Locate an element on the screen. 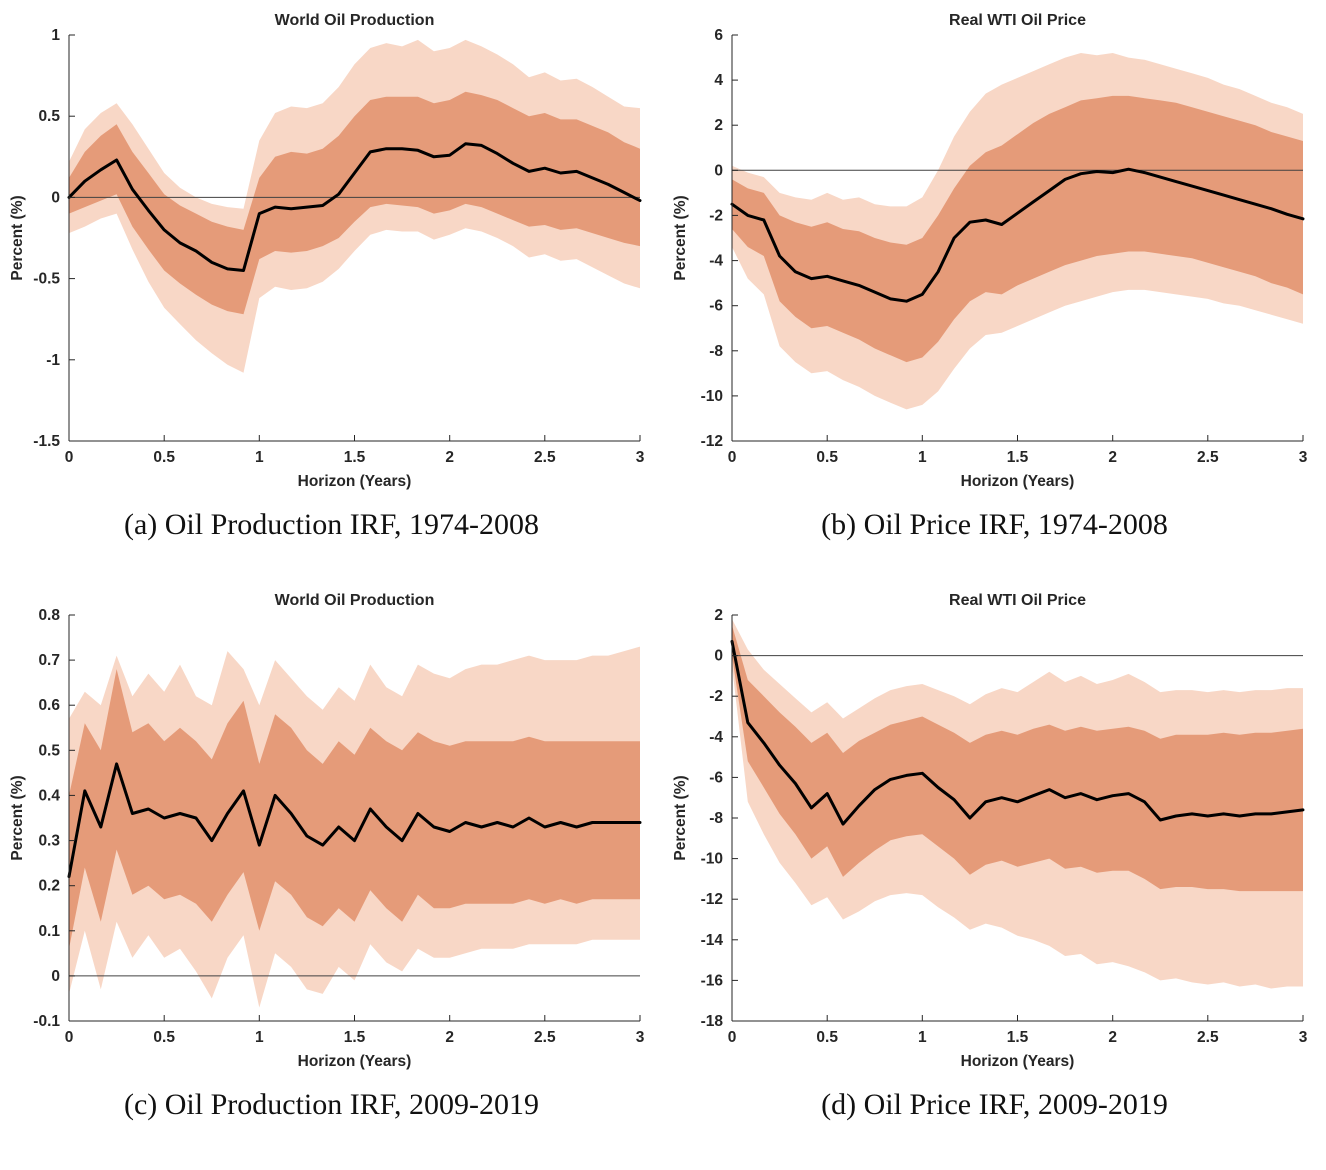 This screenshot has height=1170, width=1326. svg-text: -1 is located at coordinates (53, 360).